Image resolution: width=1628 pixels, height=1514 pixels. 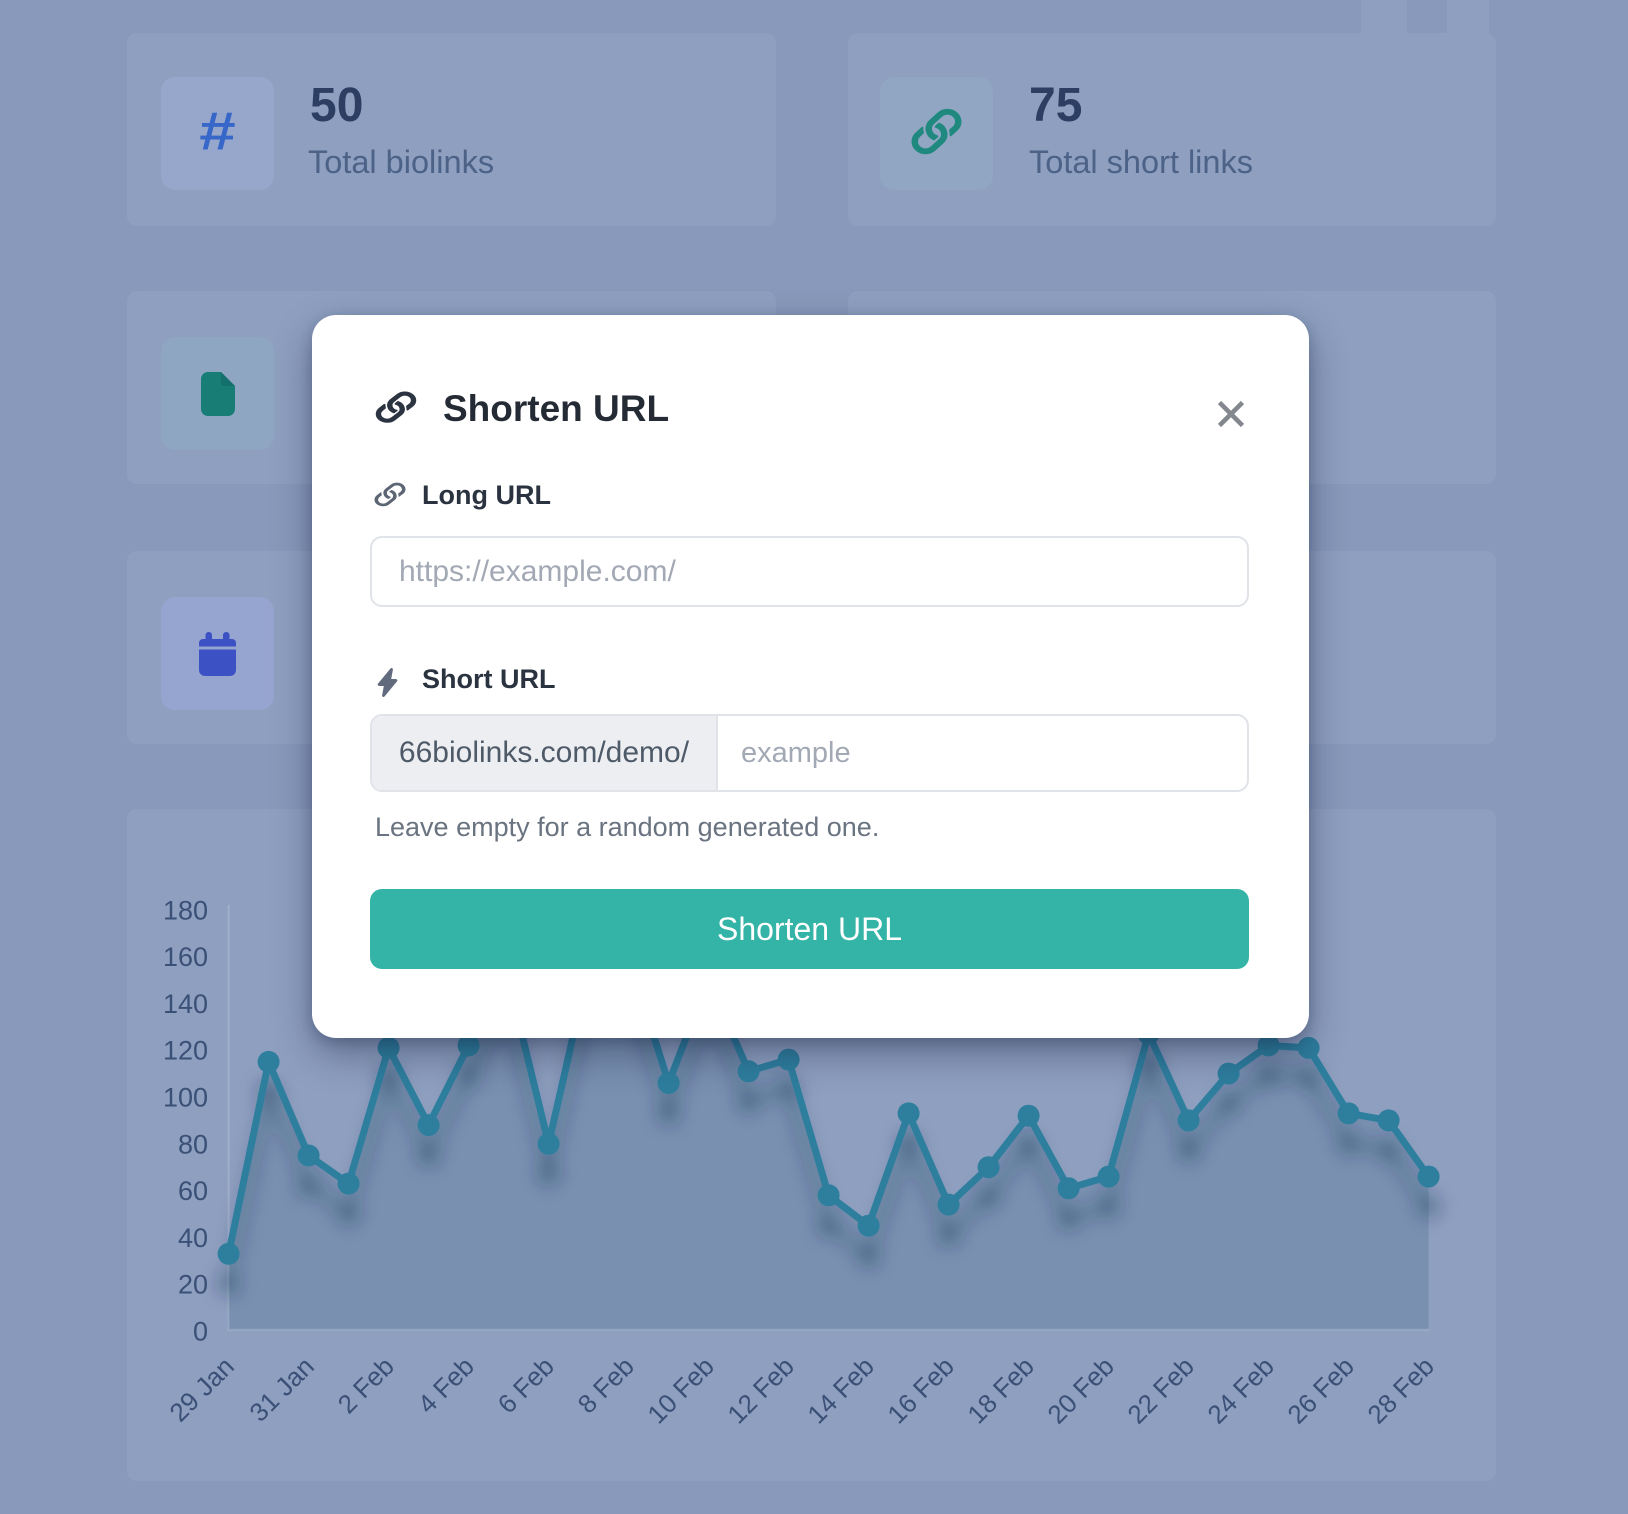 What do you see at coordinates (201, 1389) in the screenshot?
I see `svg-text: 29 Jan` at bounding box center [201, 1389].